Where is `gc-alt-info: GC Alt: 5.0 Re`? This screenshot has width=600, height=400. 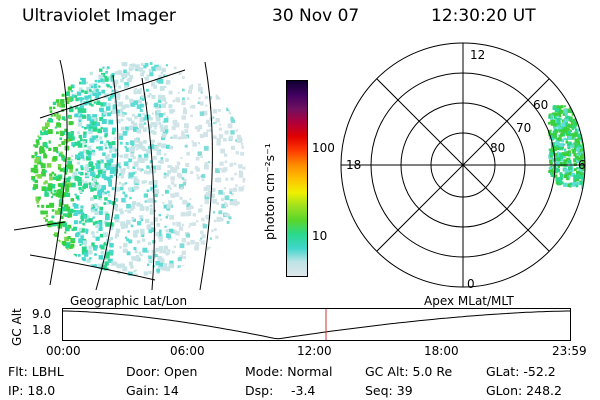
gc-alt-info: GC Alt: 5.0 Re is located at coordinates (409, 371).